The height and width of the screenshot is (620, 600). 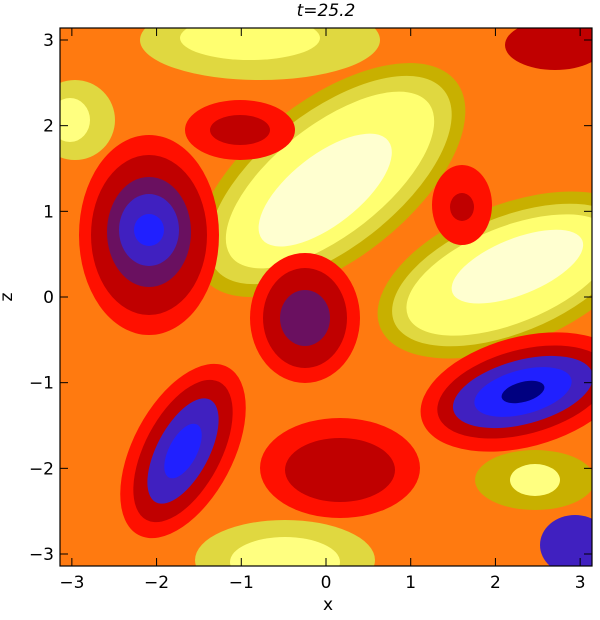 What do you see at coordinates (71, 583) in the screenshot?
I see `x-tick-label: −3` at bounding box center [71, 583].